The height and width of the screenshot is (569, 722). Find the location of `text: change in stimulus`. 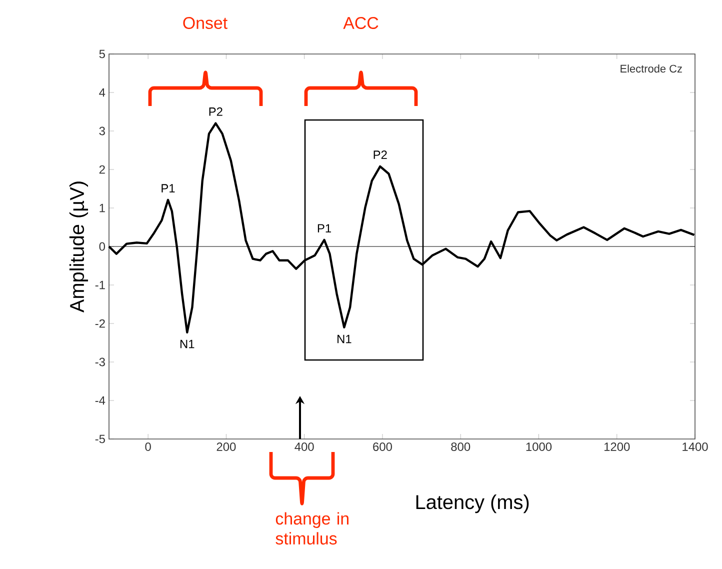

text: change in stimulus is located at coordinates (312, 528).